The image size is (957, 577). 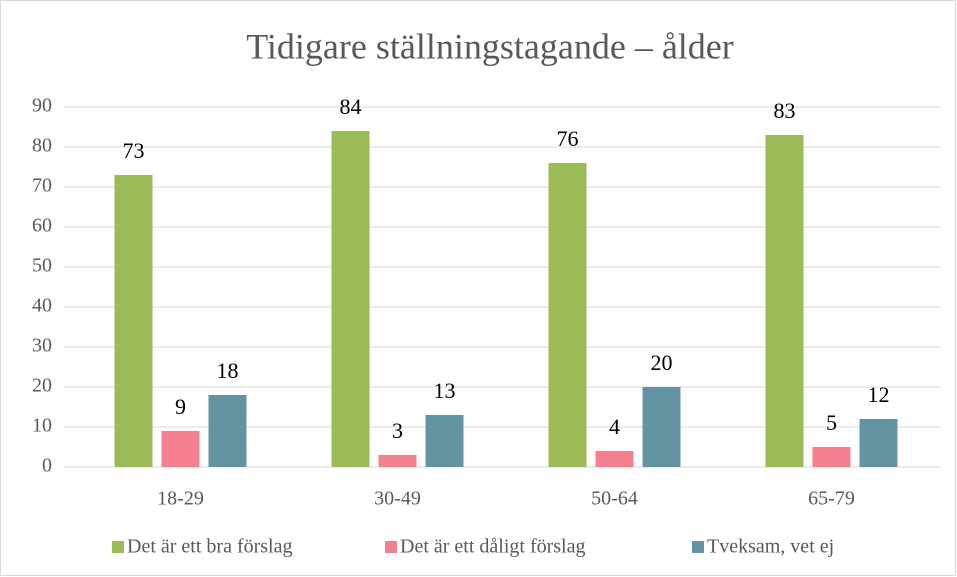 I want to click on legend-label: Tveksam, vet ej, so click(x=770, y=547).